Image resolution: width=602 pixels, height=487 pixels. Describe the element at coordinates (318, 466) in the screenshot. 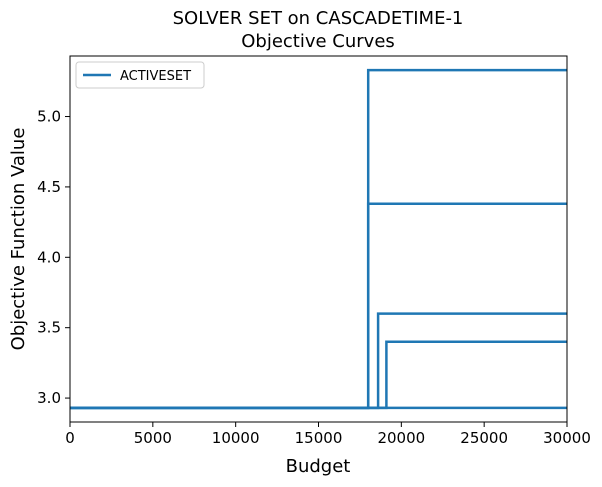

I see `x-axis-label: Budget` at that location.